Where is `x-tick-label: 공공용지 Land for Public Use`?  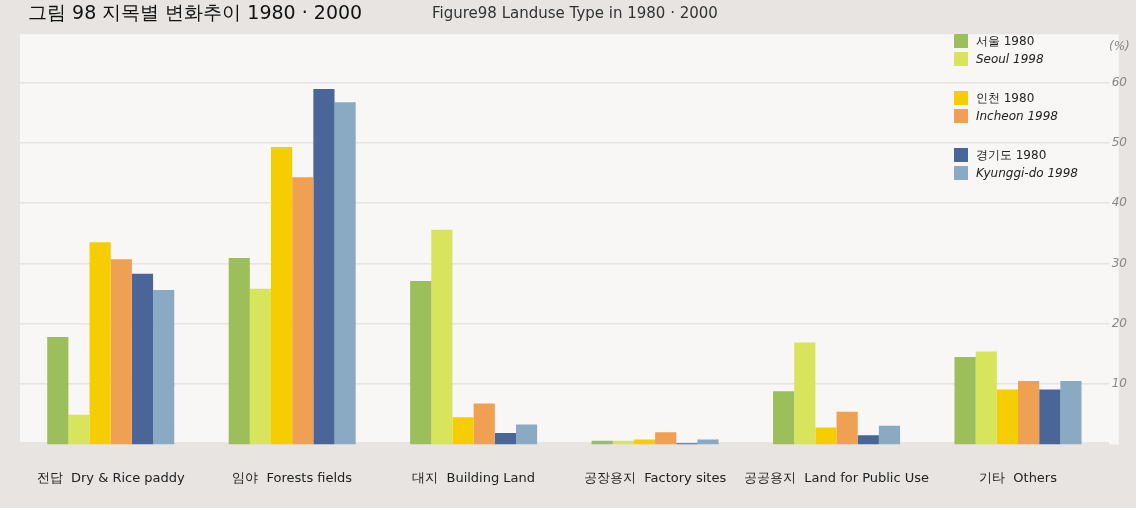 x-tick-label: 공공용지 Land for Public Use is located at coordinates (837, 477).